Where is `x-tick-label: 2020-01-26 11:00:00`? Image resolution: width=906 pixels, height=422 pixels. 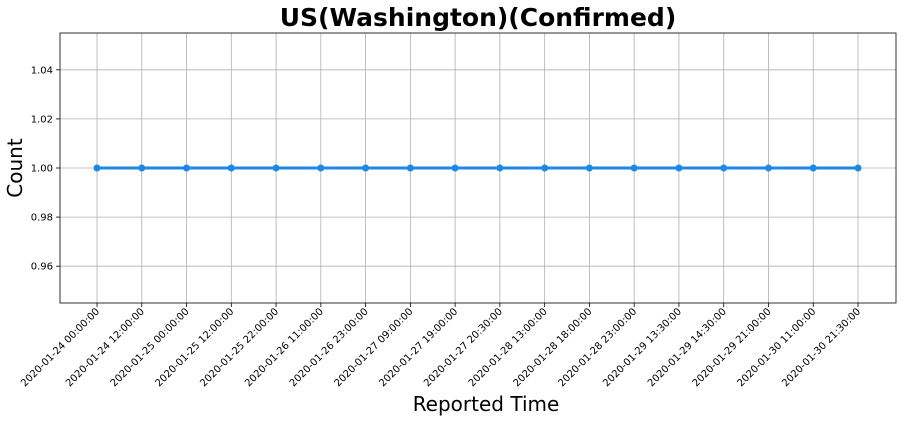
x-tick-label: 2020-01-26 11:00:00 is located at coordinates (284, 347).